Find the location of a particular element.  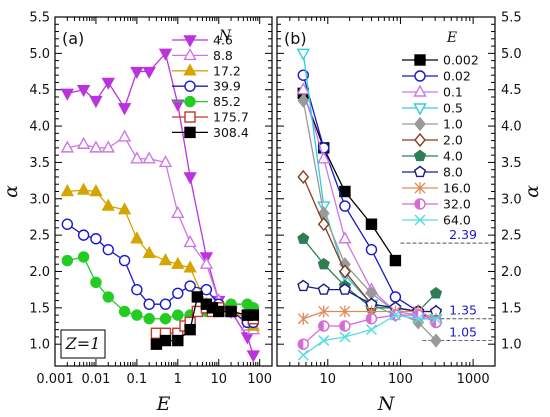

y-tick-label: 3.0 is located at coordinates (39, 199).